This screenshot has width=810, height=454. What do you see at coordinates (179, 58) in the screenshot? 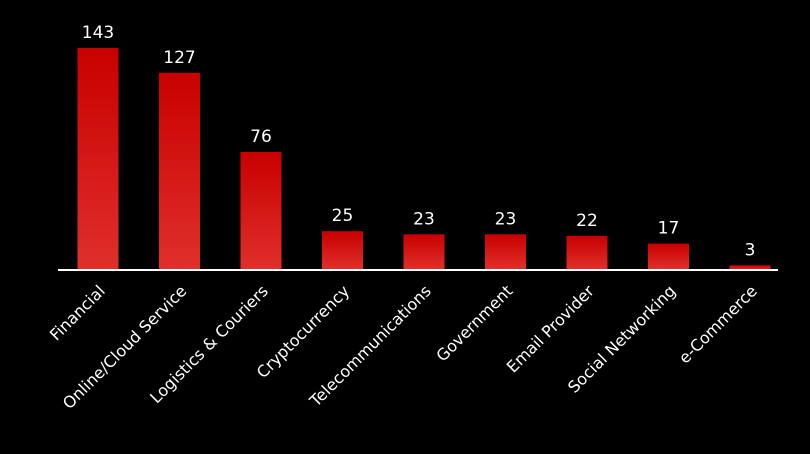
I see `value-label-1: 127` at bounding box center [179, 58].